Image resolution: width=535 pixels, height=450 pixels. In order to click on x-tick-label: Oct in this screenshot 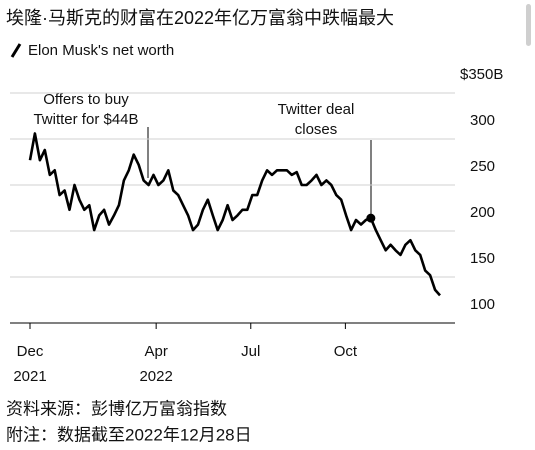, I will do `click(346, 351)`.